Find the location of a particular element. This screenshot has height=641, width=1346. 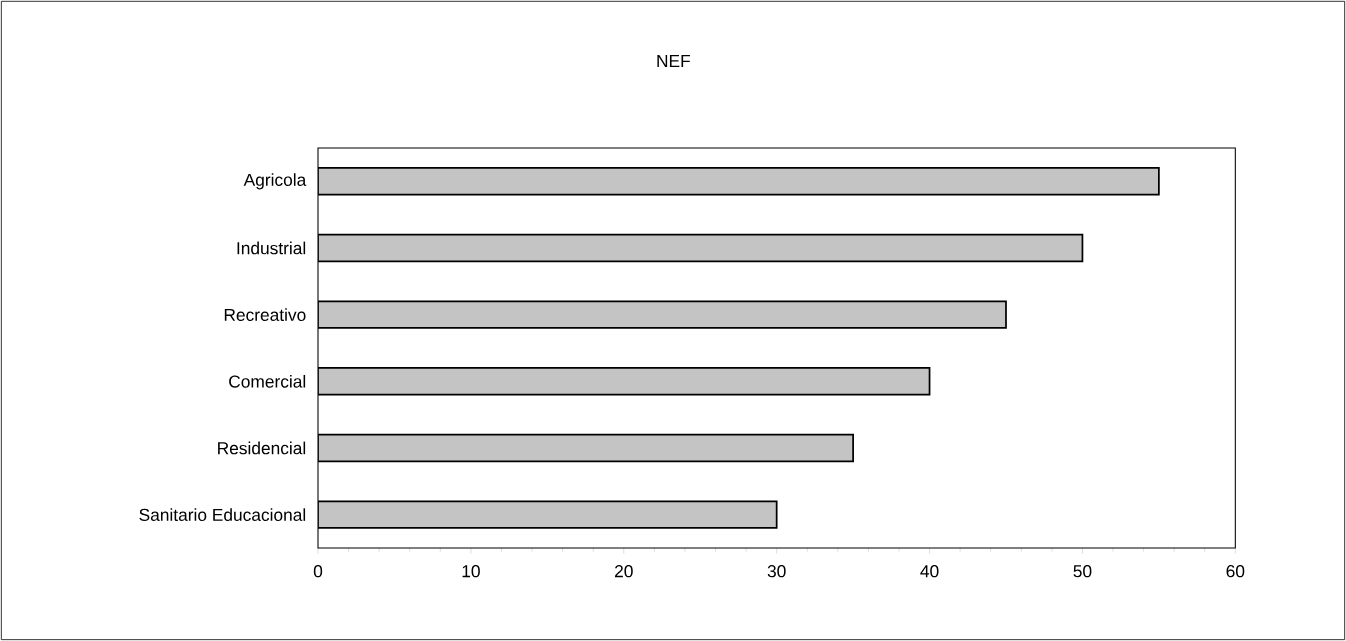

x-tick-label: 10 is located at coordinates (471, 571).